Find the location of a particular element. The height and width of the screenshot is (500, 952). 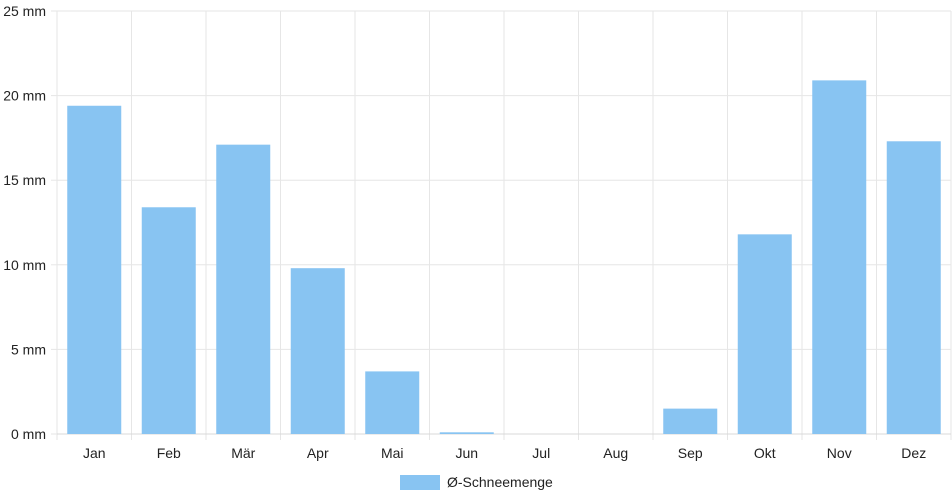

legend-label: Ø-Schneemenge is located at coordinates (500, 482).